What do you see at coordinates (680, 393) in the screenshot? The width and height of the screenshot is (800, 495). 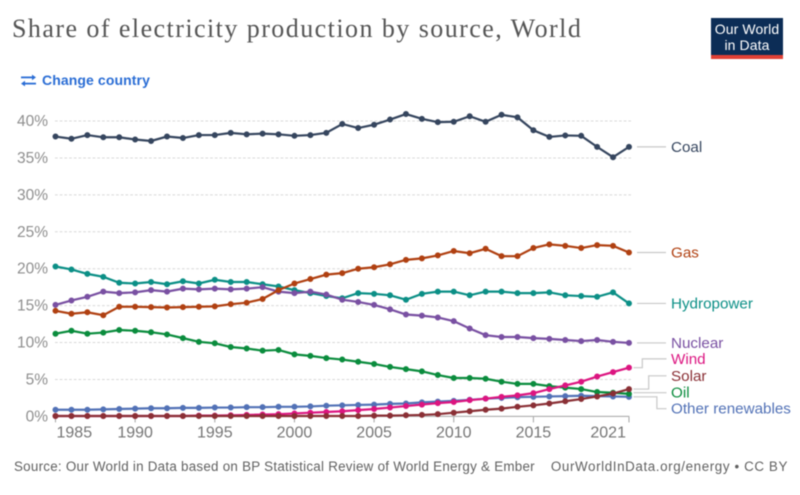 I see `svg-text: Oil` at bounding box center [680, 393].